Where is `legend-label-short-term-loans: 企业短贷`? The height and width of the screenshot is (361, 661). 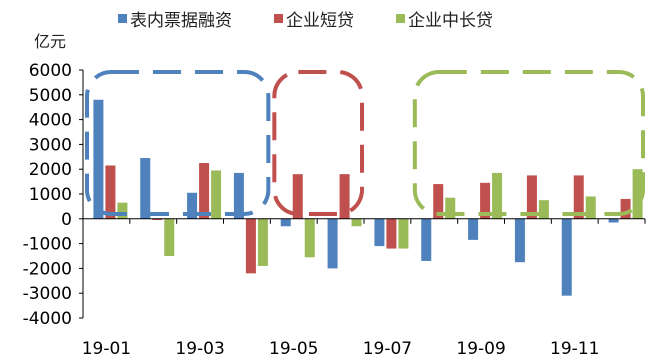
legend-label-short-term-loans: 企业短贷 is located at coordinates (320, 21).